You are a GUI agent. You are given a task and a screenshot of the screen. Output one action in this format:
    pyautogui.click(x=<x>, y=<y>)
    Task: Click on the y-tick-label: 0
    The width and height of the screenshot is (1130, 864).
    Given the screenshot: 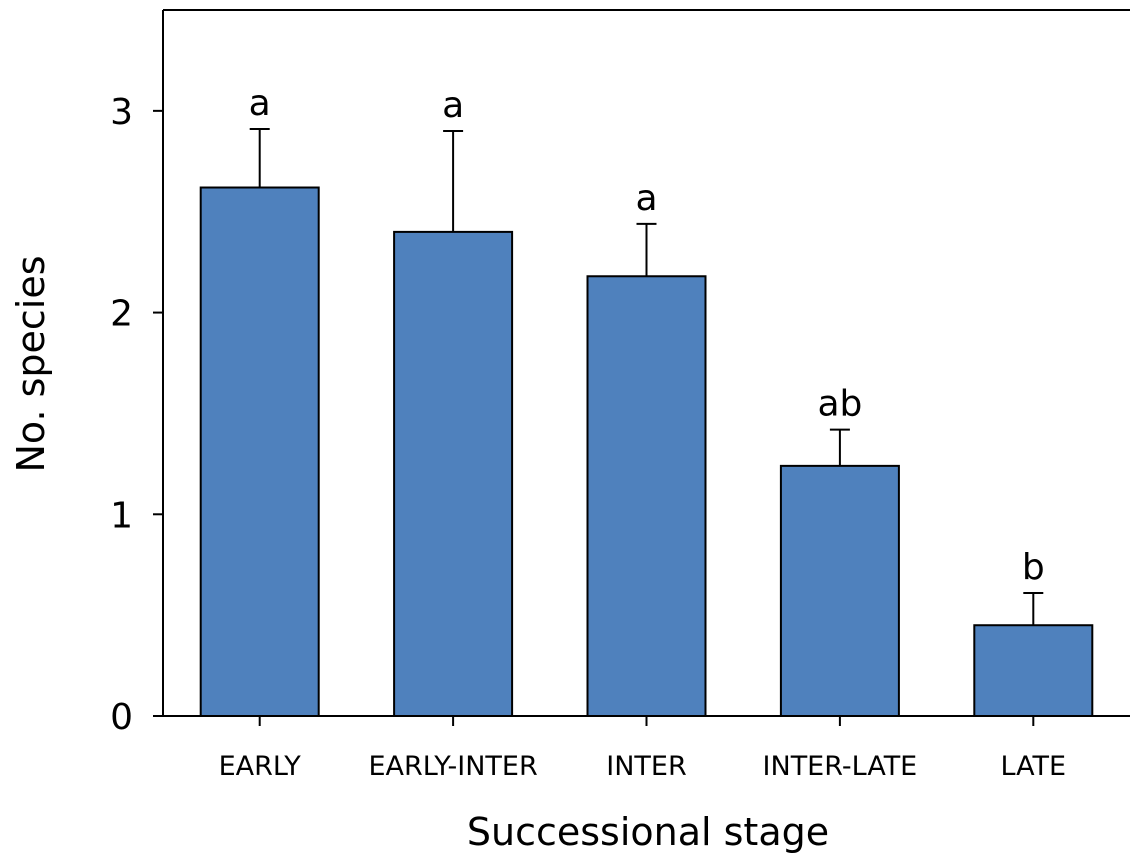 What is the action you would take?
    pyautogui.click(x=121, y=717)
    